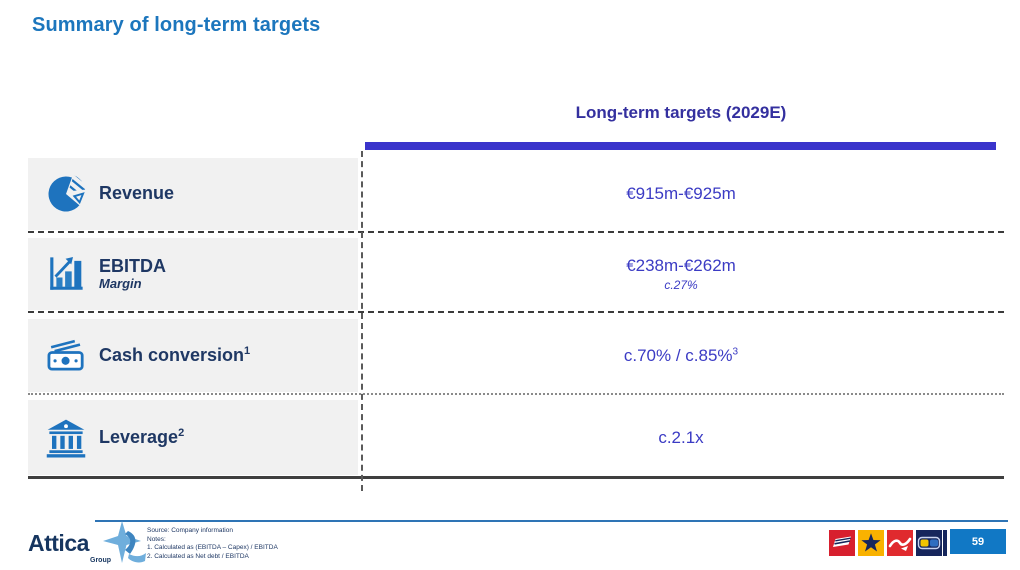 This screenshot has width=1020, height=570. I want to click on row-revenue-value: €915m-€925m, so click(681, 193).